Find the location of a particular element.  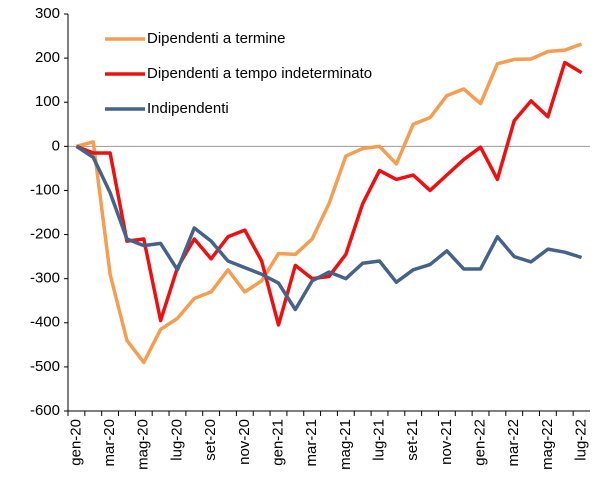

x-tick-label: lug-20 is located at coordinates (176, 440).